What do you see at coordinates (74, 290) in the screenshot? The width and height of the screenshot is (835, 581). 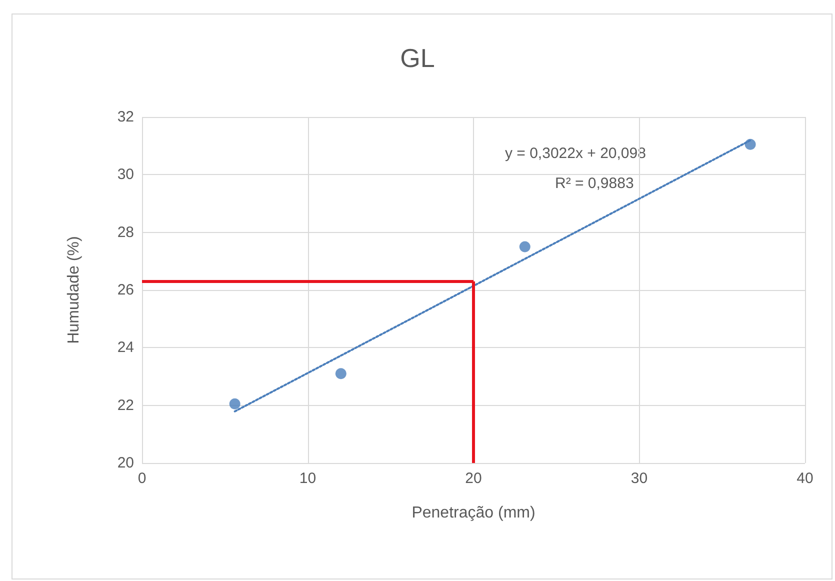 I see `y-axis-title: Humudade (%)` at bounding box center [74, 290].